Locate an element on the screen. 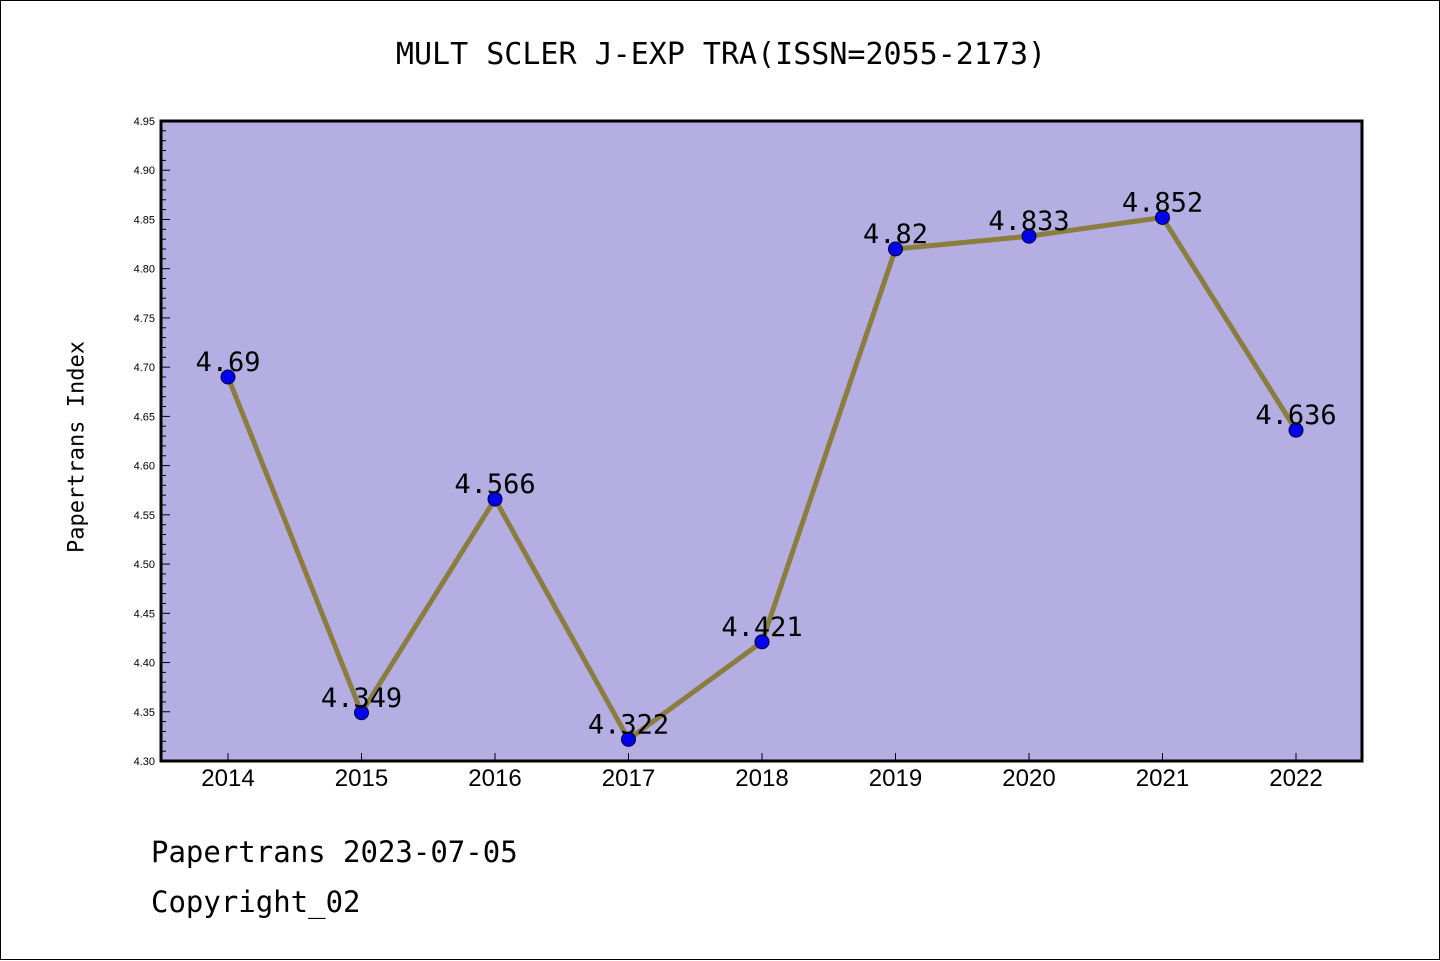  x-tick-label: 2022 is located at coordinates (1295, 778).